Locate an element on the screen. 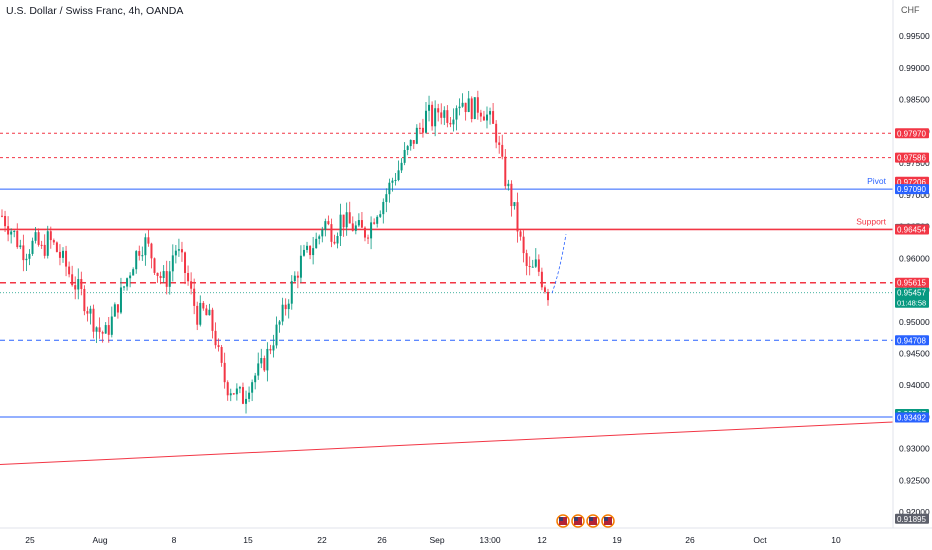  price-badge-label: 0.97970 is located at coordinates (911, 133).